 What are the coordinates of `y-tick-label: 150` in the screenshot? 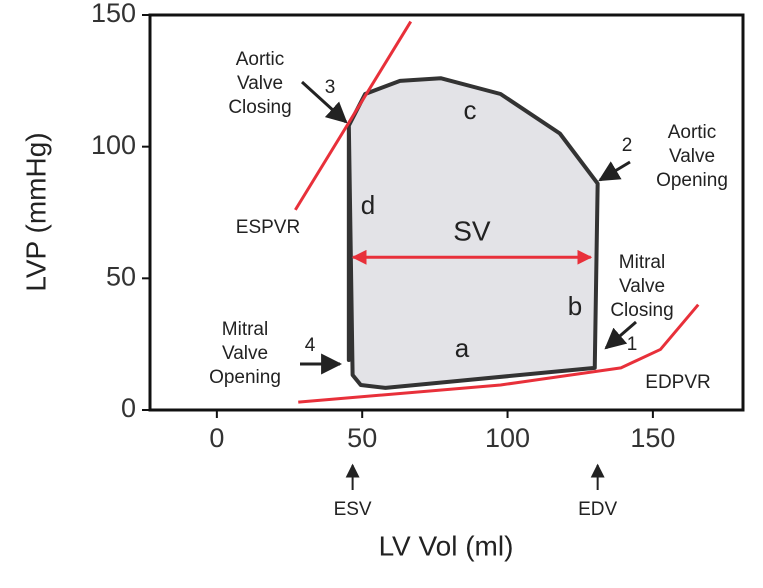 It's located at (113, 14).